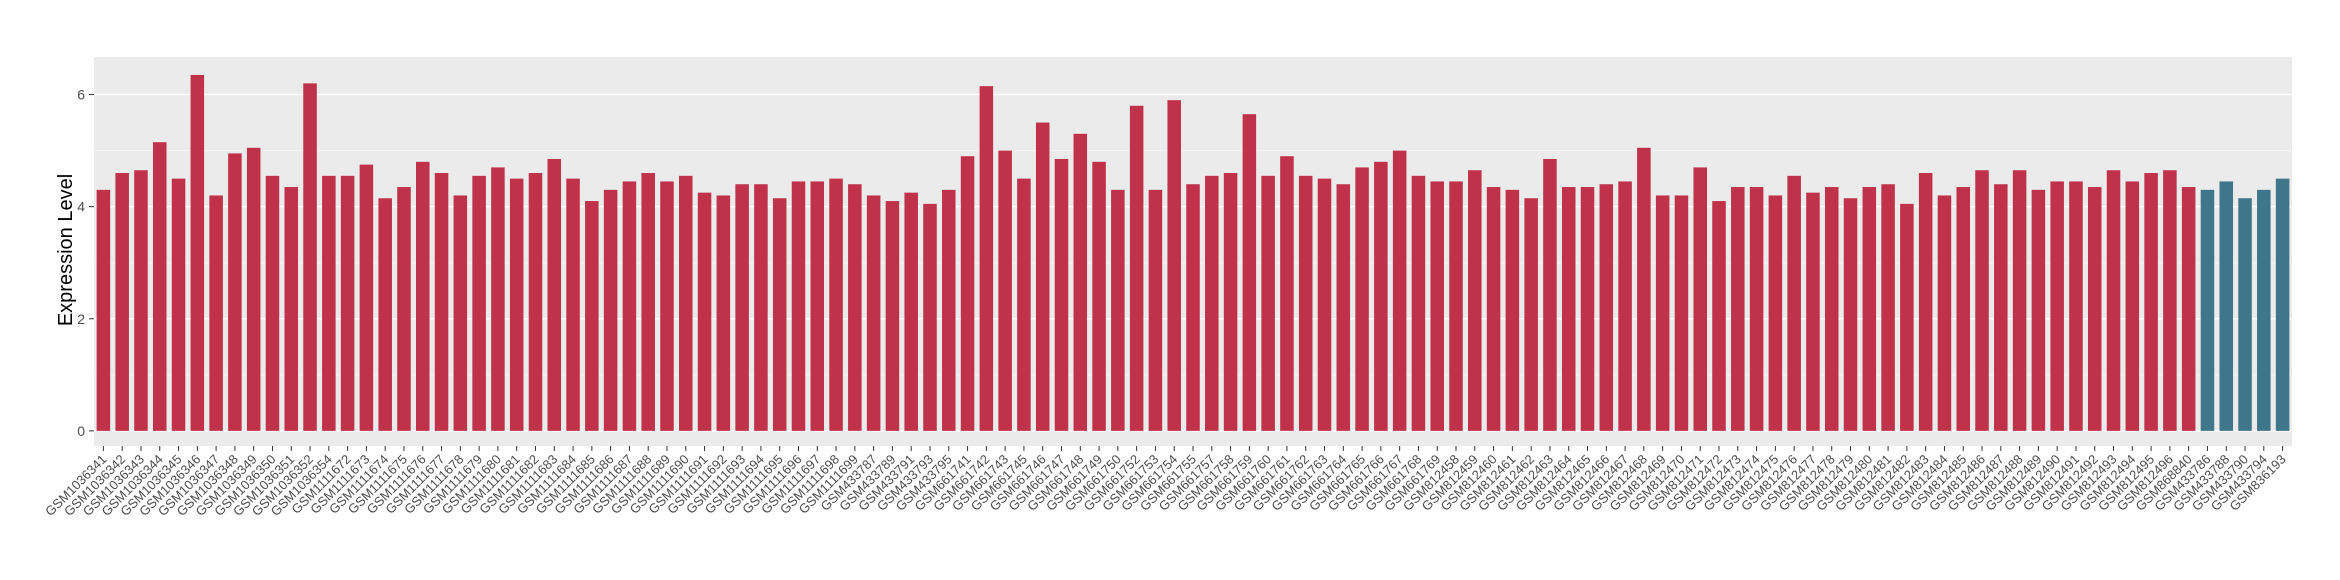  I want to click on y-tick-label: 0, so click(81, 431).